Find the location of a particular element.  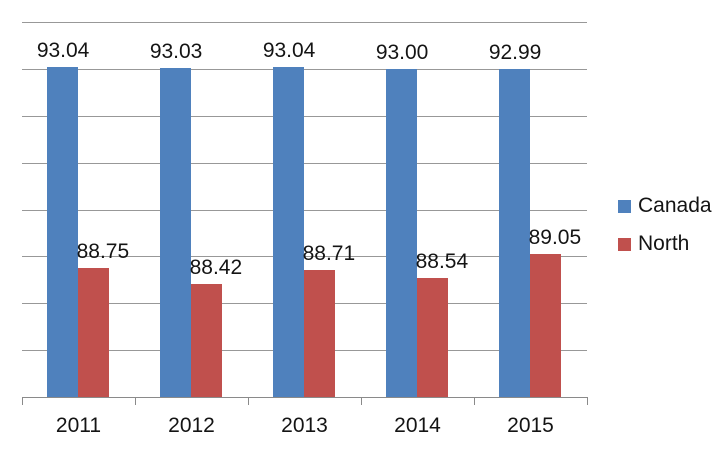

x-axis-label-2011: 2011 is located at coordinates (78, 425).